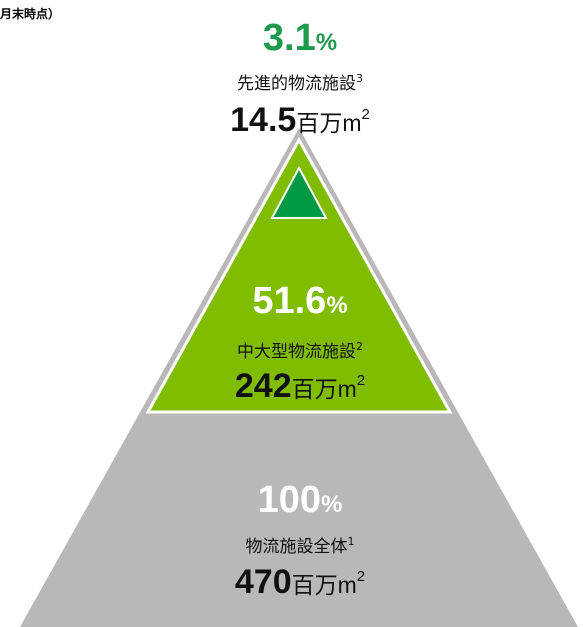  Describe the element at coordinates (263, 120) in the screenshot. I see `area-value: 14.5` at that location.